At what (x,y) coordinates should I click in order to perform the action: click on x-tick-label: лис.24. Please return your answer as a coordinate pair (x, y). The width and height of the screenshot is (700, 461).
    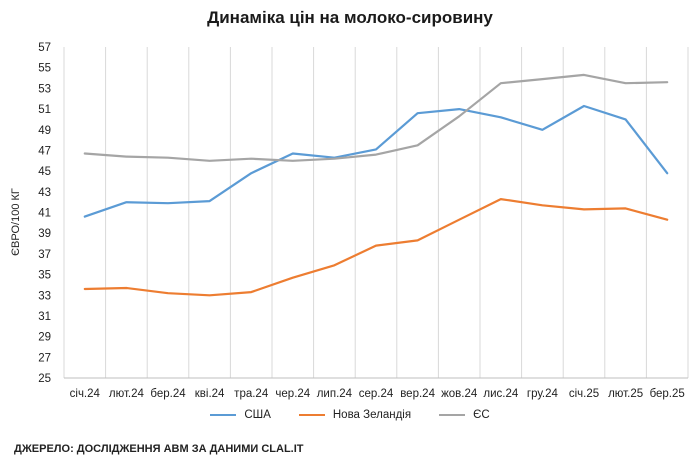
    Looking at the image, I should click on (500, 394).